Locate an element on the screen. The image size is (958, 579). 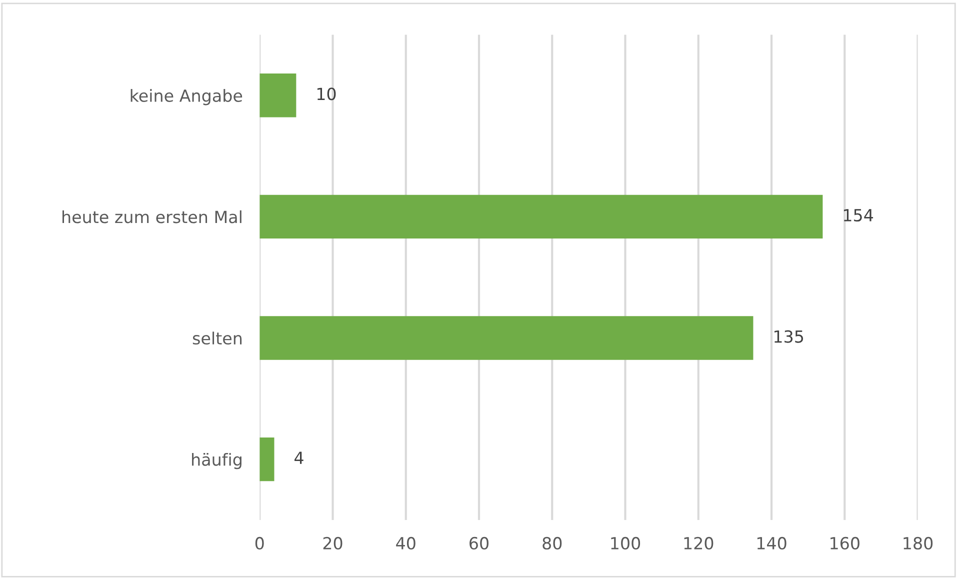
x-tick-label: 160 is located at coordinates (845, 543).